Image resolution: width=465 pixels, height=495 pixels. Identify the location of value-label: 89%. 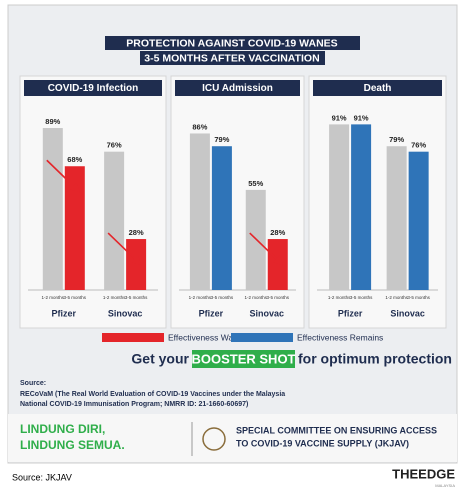
(52, 121).